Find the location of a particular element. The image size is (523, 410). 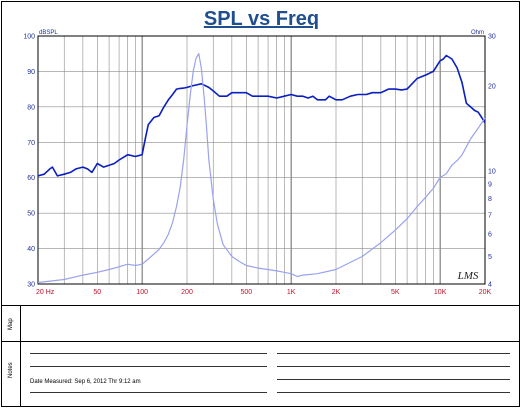

y-right-tick-label: 10 is located at coordinates (492, 172).